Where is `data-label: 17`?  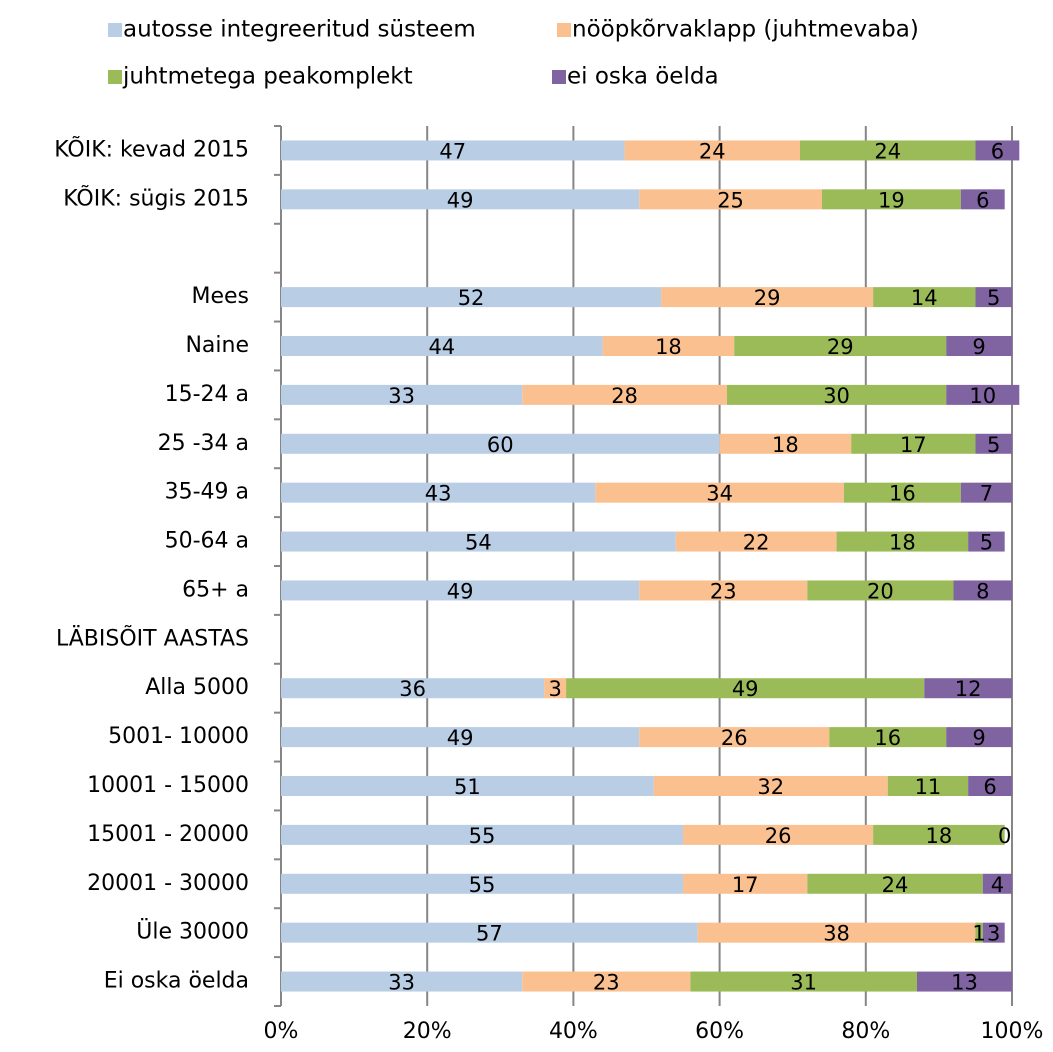
data-label: 17 is located at coordinates (745, 885).